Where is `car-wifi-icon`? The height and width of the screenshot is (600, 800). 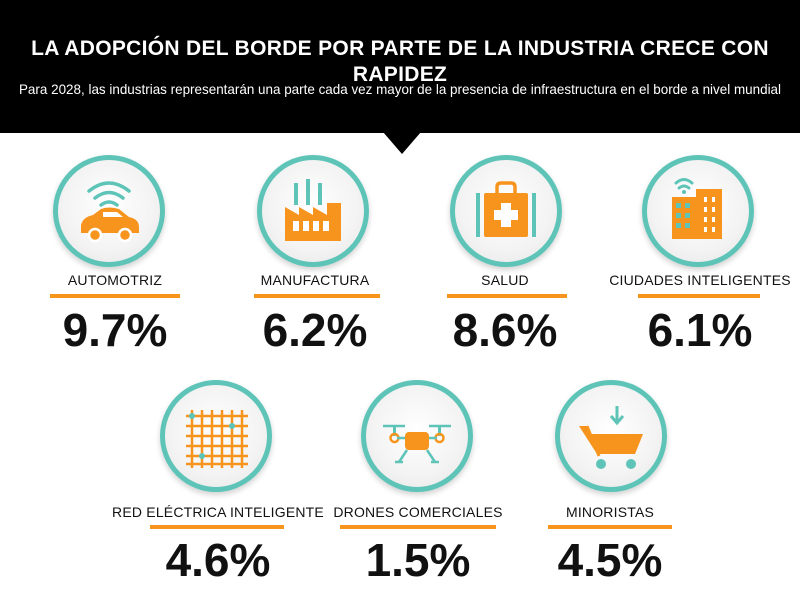 car-wifi-icon is located at coordinates (110, 212).